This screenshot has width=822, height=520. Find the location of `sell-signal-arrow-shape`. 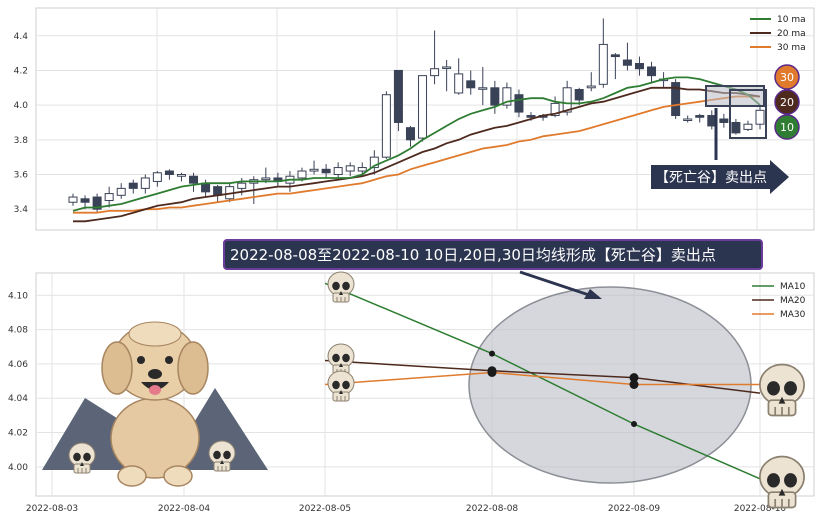

sell-signal-arrow-shape is located at coordinates (720, 177).